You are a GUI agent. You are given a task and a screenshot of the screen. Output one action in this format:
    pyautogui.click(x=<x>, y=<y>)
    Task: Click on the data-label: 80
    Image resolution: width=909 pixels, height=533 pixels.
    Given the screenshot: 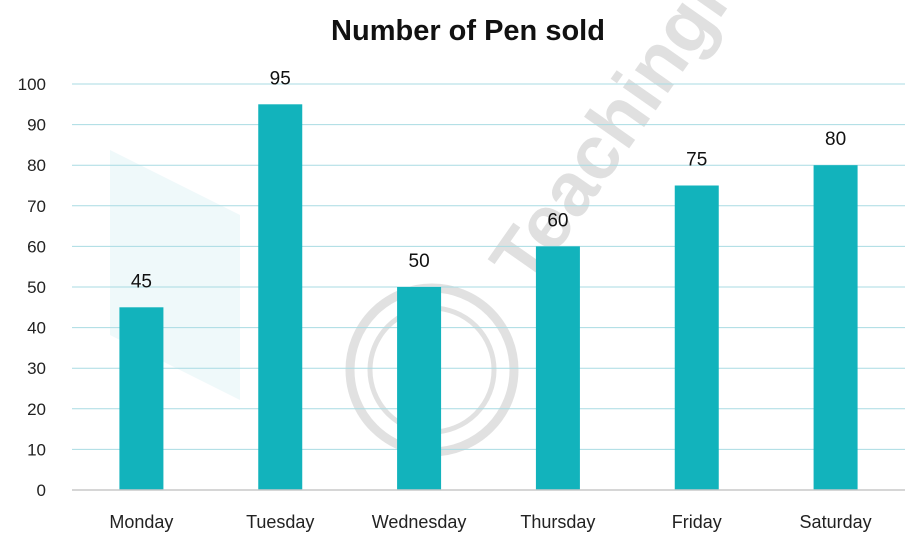 What is the action you would take?
    pyautogui.click(x=835, y=139)
    